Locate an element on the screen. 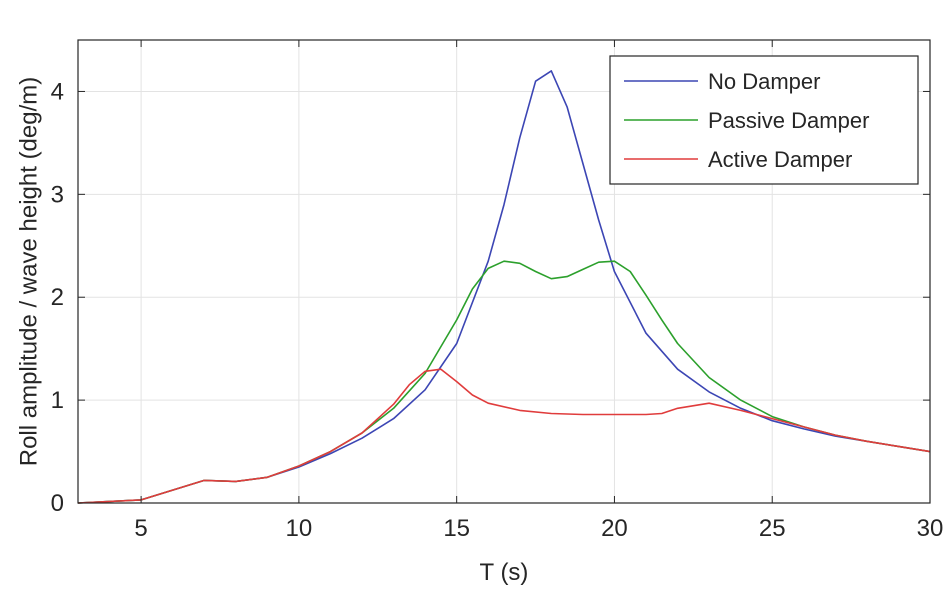 The image size is (950, 591). x-tick-label: 5 is located at coordinates (140, 528).